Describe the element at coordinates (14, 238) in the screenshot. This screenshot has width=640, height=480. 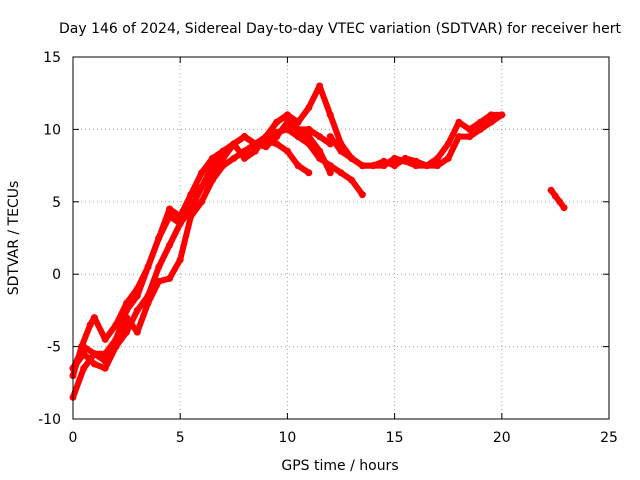
I see `y-axis-label: SDTVAR / TECUs` at that location.